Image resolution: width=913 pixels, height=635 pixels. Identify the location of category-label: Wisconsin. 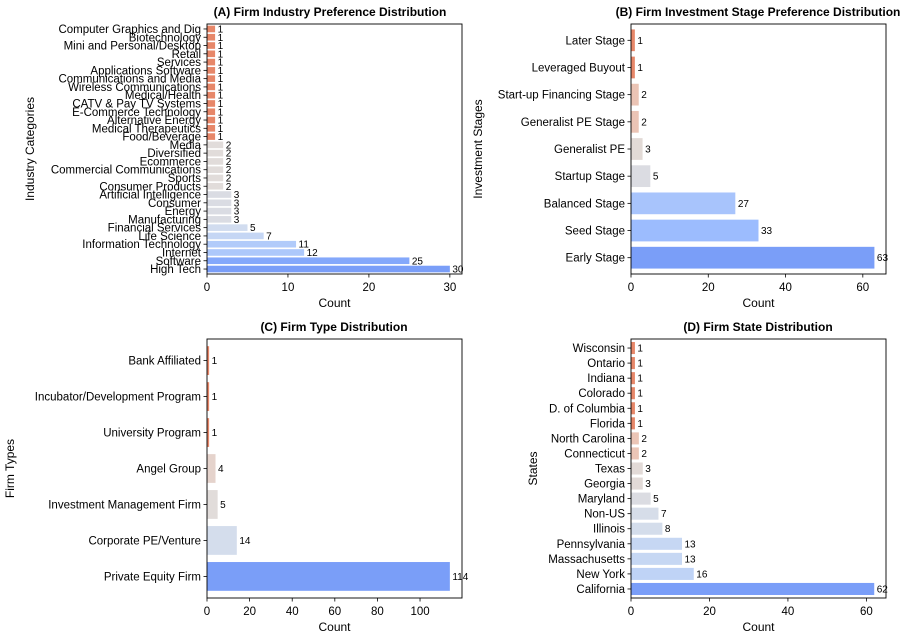
(599, 349).